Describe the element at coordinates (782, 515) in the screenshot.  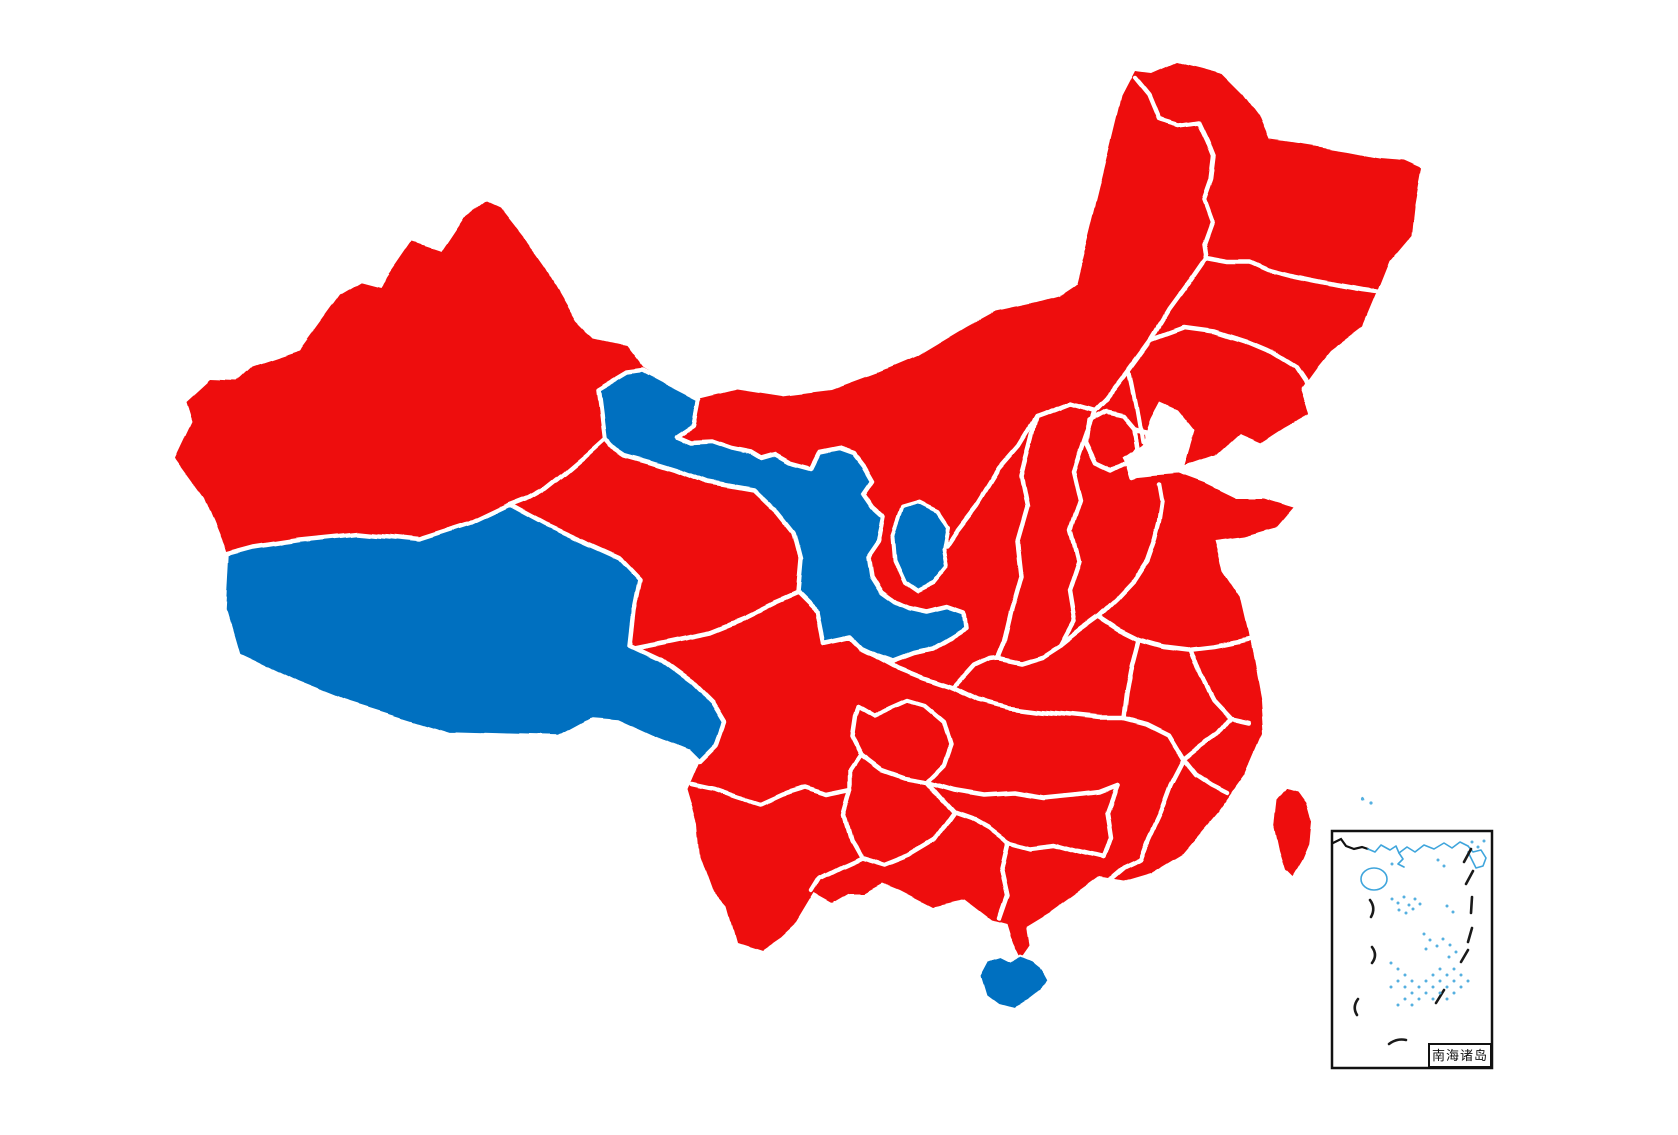
I see `region-gansu` at that location.